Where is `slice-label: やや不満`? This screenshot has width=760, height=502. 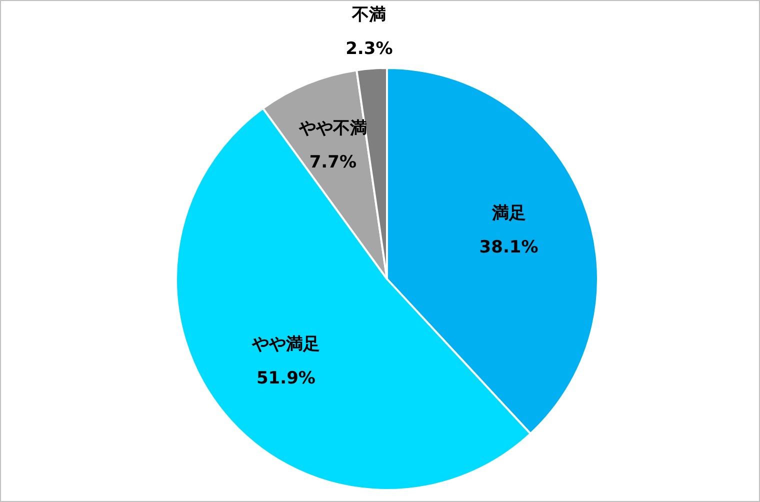
slice-label: やや不満 is located at coordinates (332, 128).